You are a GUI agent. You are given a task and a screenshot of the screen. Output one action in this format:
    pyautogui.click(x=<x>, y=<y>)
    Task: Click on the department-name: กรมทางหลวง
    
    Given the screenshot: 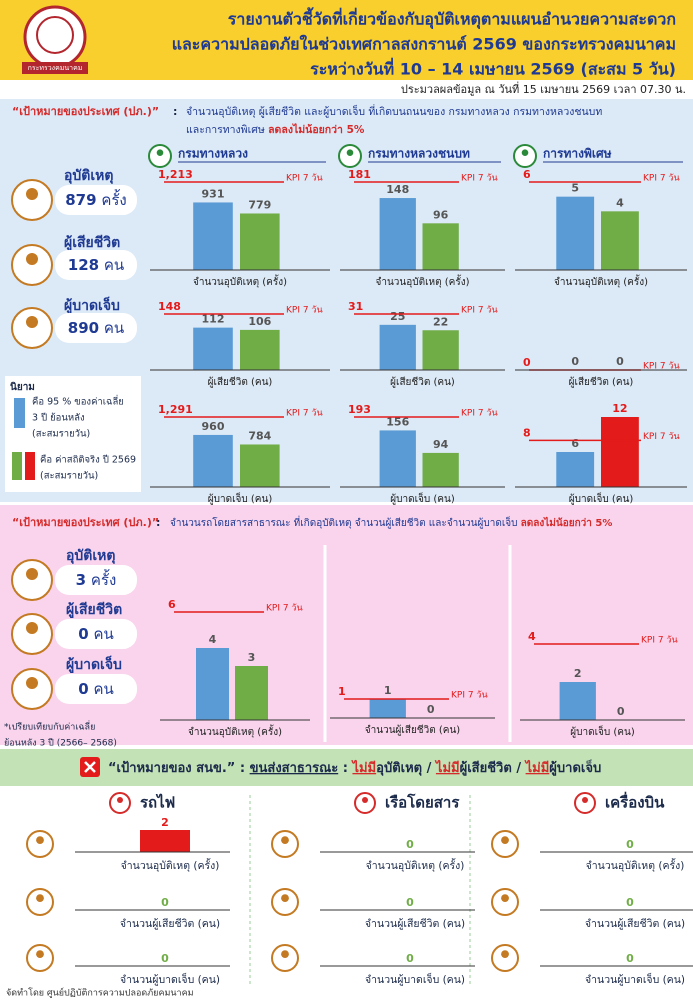 What is the action you would take?
    pyautogui.click(x=213, y=154)
    